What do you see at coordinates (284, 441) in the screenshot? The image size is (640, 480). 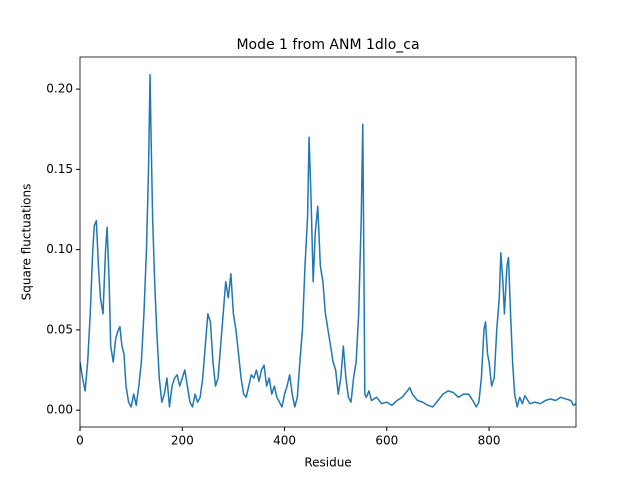 I see `x-tick-label: 400` at bounding box center [284, 441].